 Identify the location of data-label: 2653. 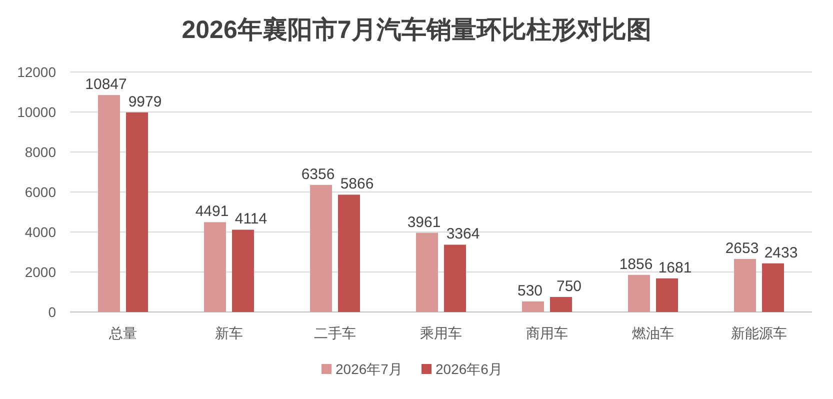
(742, 248).